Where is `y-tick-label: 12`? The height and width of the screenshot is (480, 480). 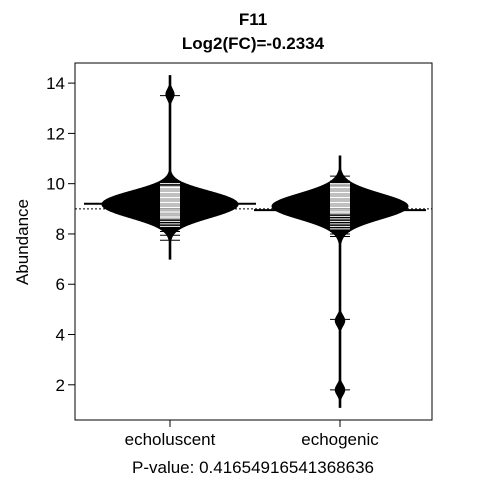
y-tick-label: 12 is located at coordinates (55, 133).